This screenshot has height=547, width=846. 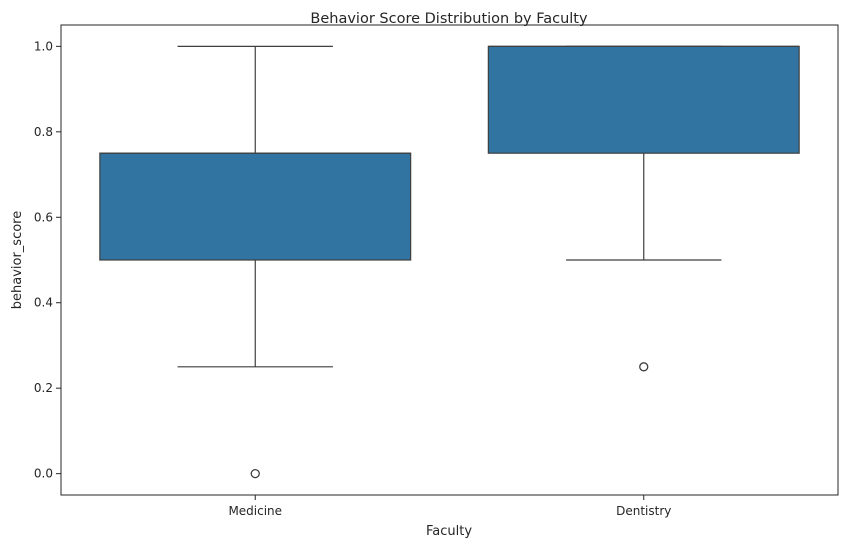 I want to click on y-tick-label: 0.4, so click(x=43, y=303).